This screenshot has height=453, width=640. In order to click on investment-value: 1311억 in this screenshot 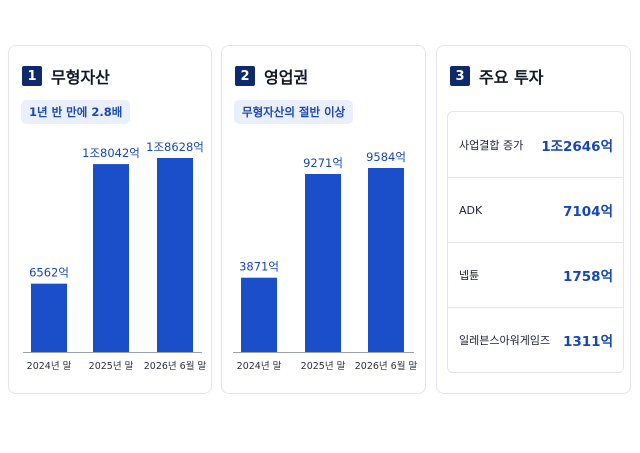, I will do `click(588, 342)`.